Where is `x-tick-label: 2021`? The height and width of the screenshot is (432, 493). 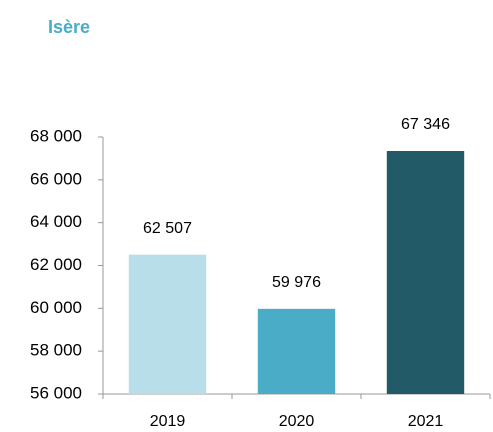 x-tick-label: 2021 is located at coordinates (426, 421).